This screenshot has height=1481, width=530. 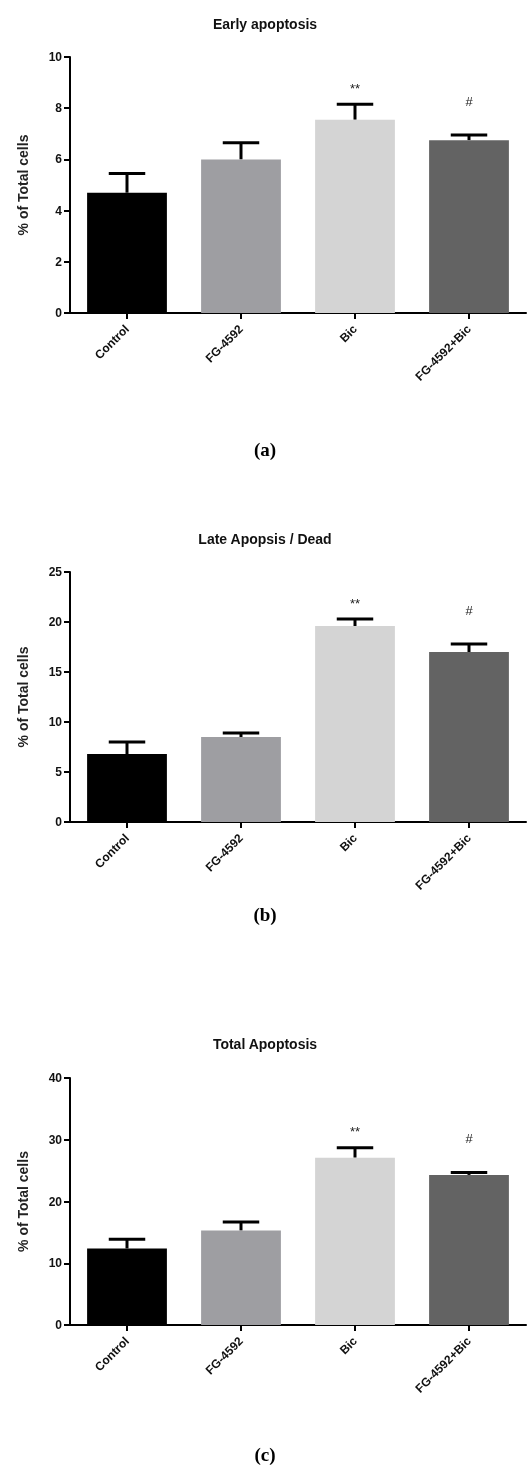 I want to click on text: (c), so click(x=265, y=1455).